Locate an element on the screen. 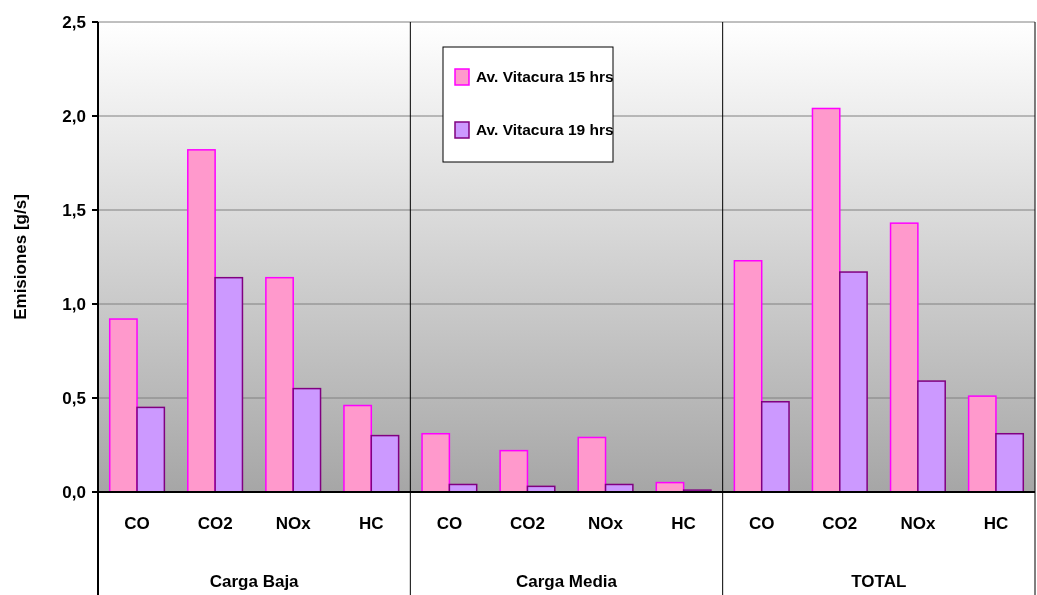 This screenshot has width=1037, height=595. y-tick-label: 1,0 is located at coordinates (74, 304).